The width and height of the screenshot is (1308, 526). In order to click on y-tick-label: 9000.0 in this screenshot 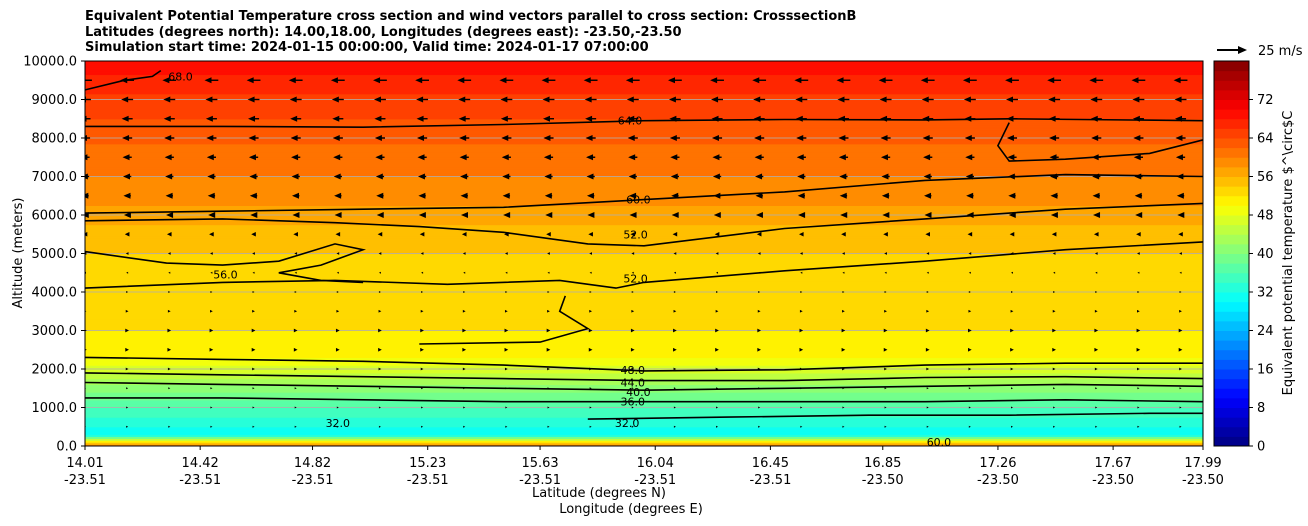, I will do `click(55, 100)`.